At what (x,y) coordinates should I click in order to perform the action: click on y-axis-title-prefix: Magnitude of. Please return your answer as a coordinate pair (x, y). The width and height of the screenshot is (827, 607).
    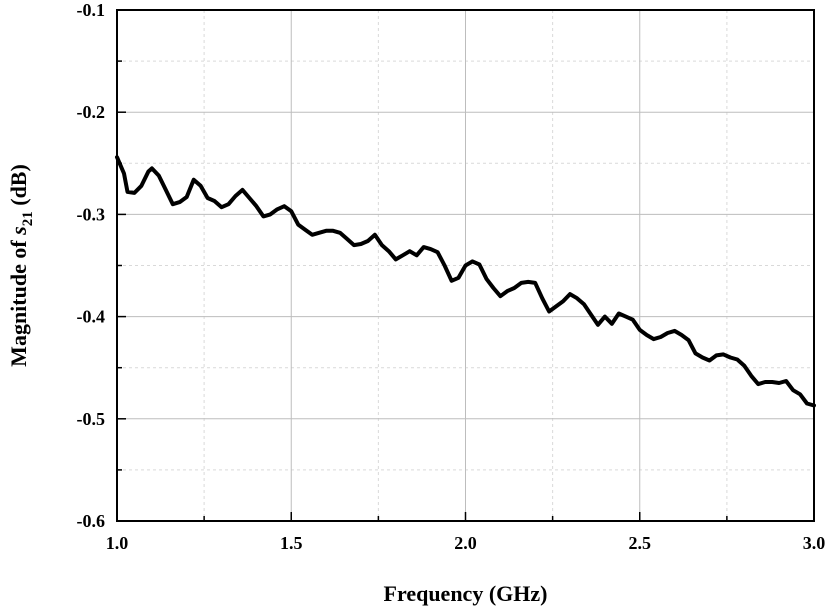
    Looking at the image, I should click on (18, 301).